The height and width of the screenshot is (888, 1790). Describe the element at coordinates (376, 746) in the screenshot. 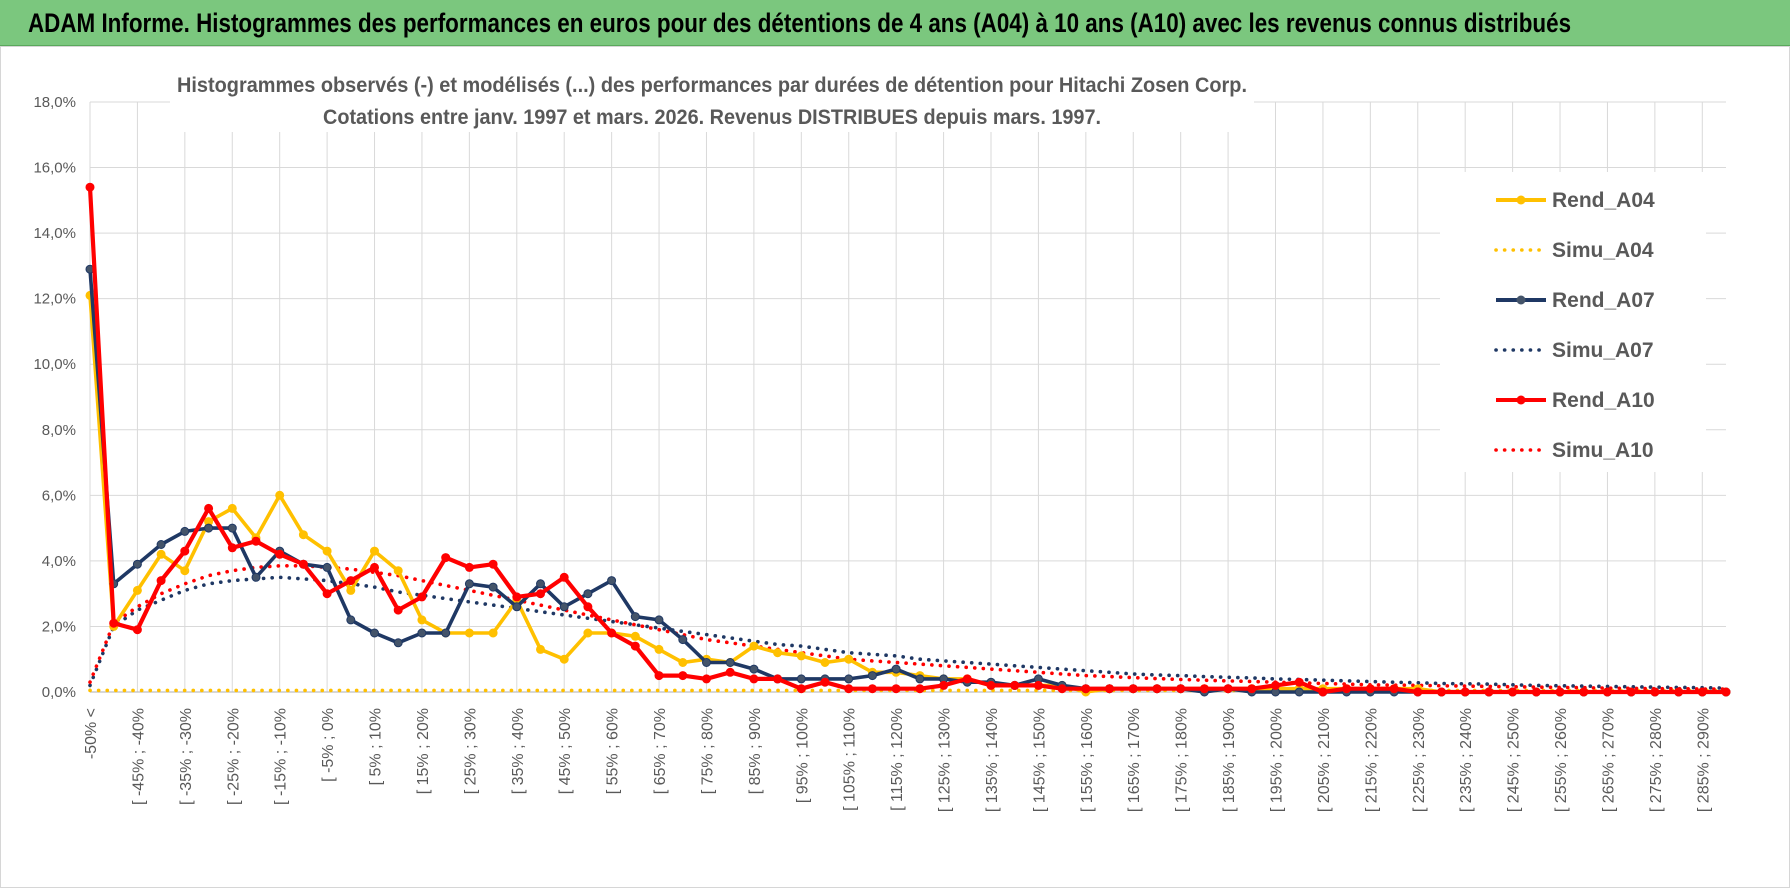

I see `x-tick-label: [ 5% ; 10%` at that location.